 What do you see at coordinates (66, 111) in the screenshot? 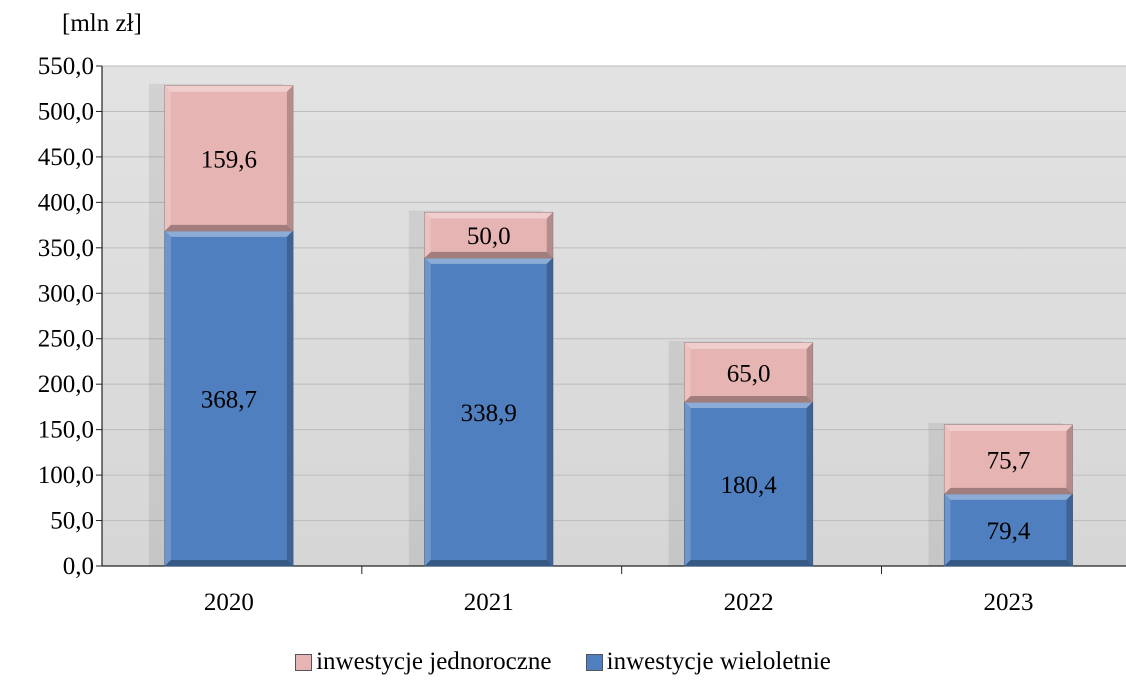
I see `y-tick-label: 500,0` at bounding box center [66, 111].